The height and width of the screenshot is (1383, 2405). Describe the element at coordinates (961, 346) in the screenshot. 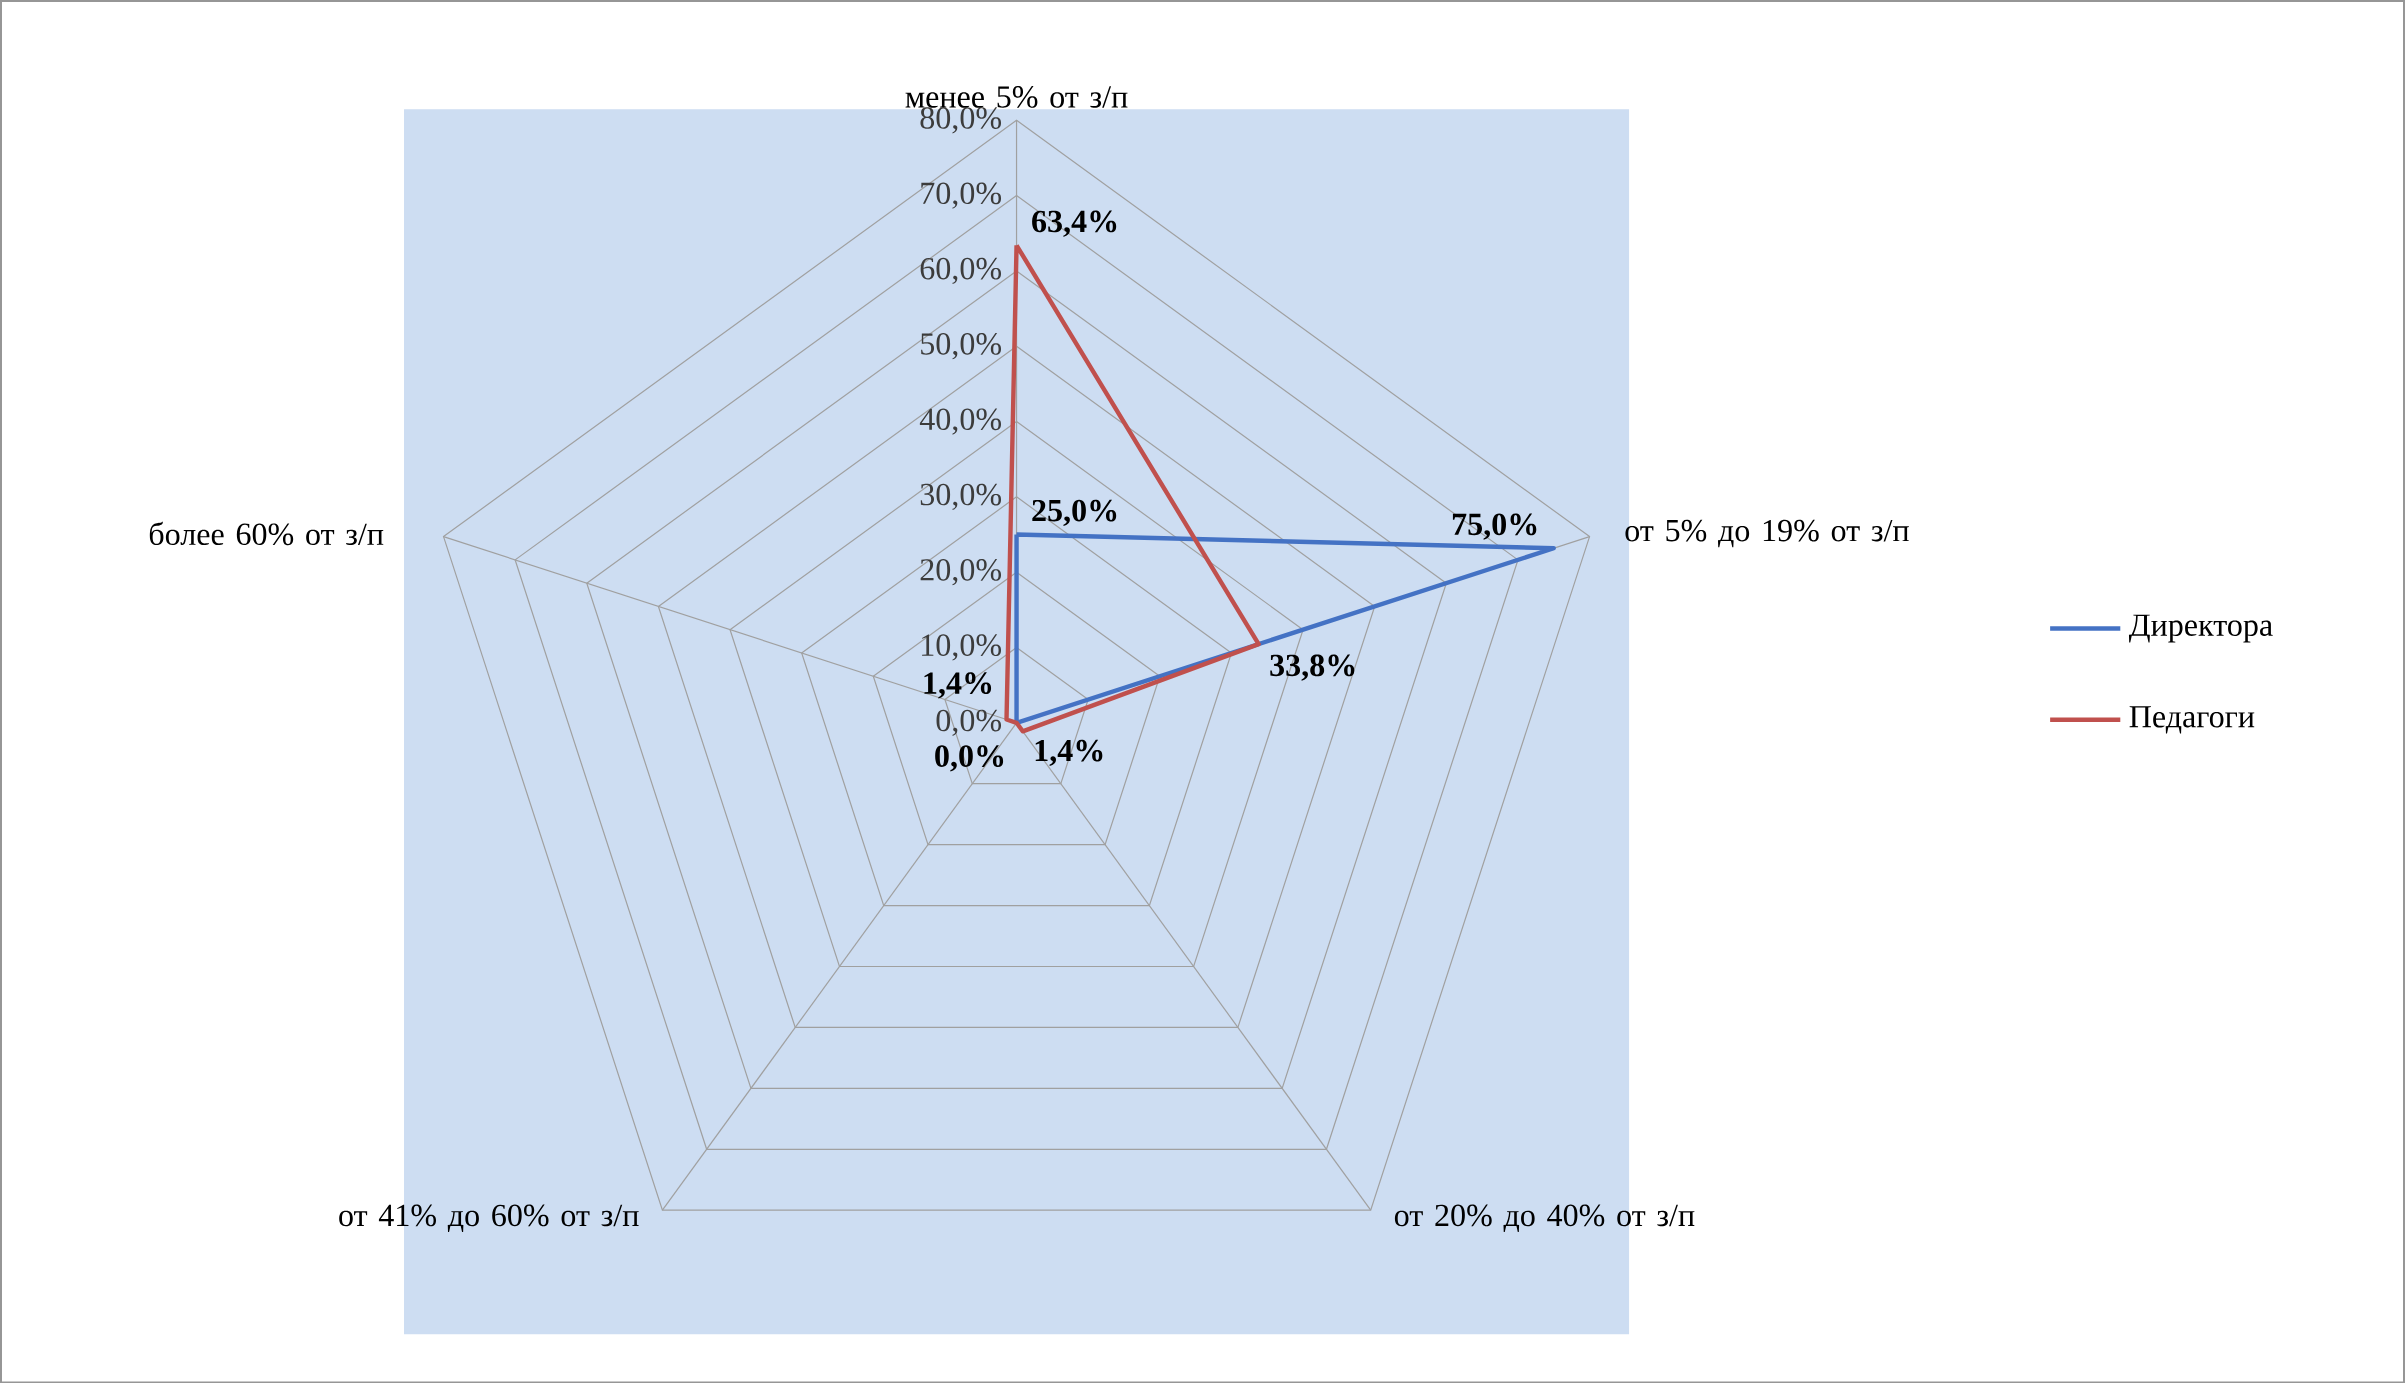

I see `y-tick-label: 50,0%` at that location.